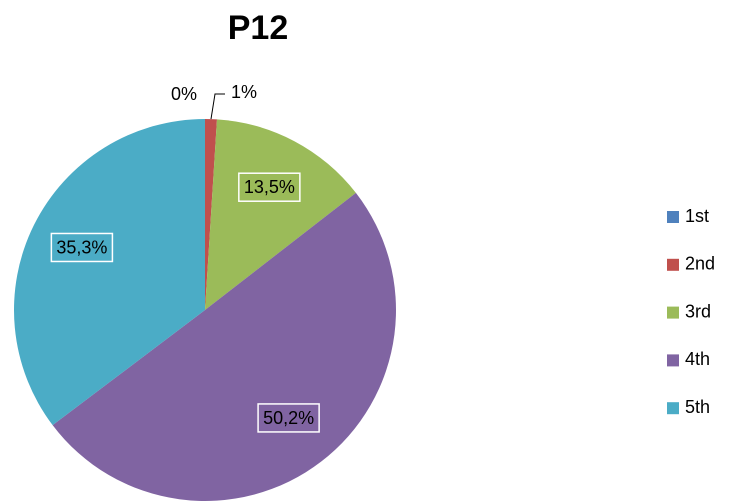  What do you see at coordinates (700, 264) in the screenshot?
I see `legend-label: 2nd` at bounding box center [700, 264].